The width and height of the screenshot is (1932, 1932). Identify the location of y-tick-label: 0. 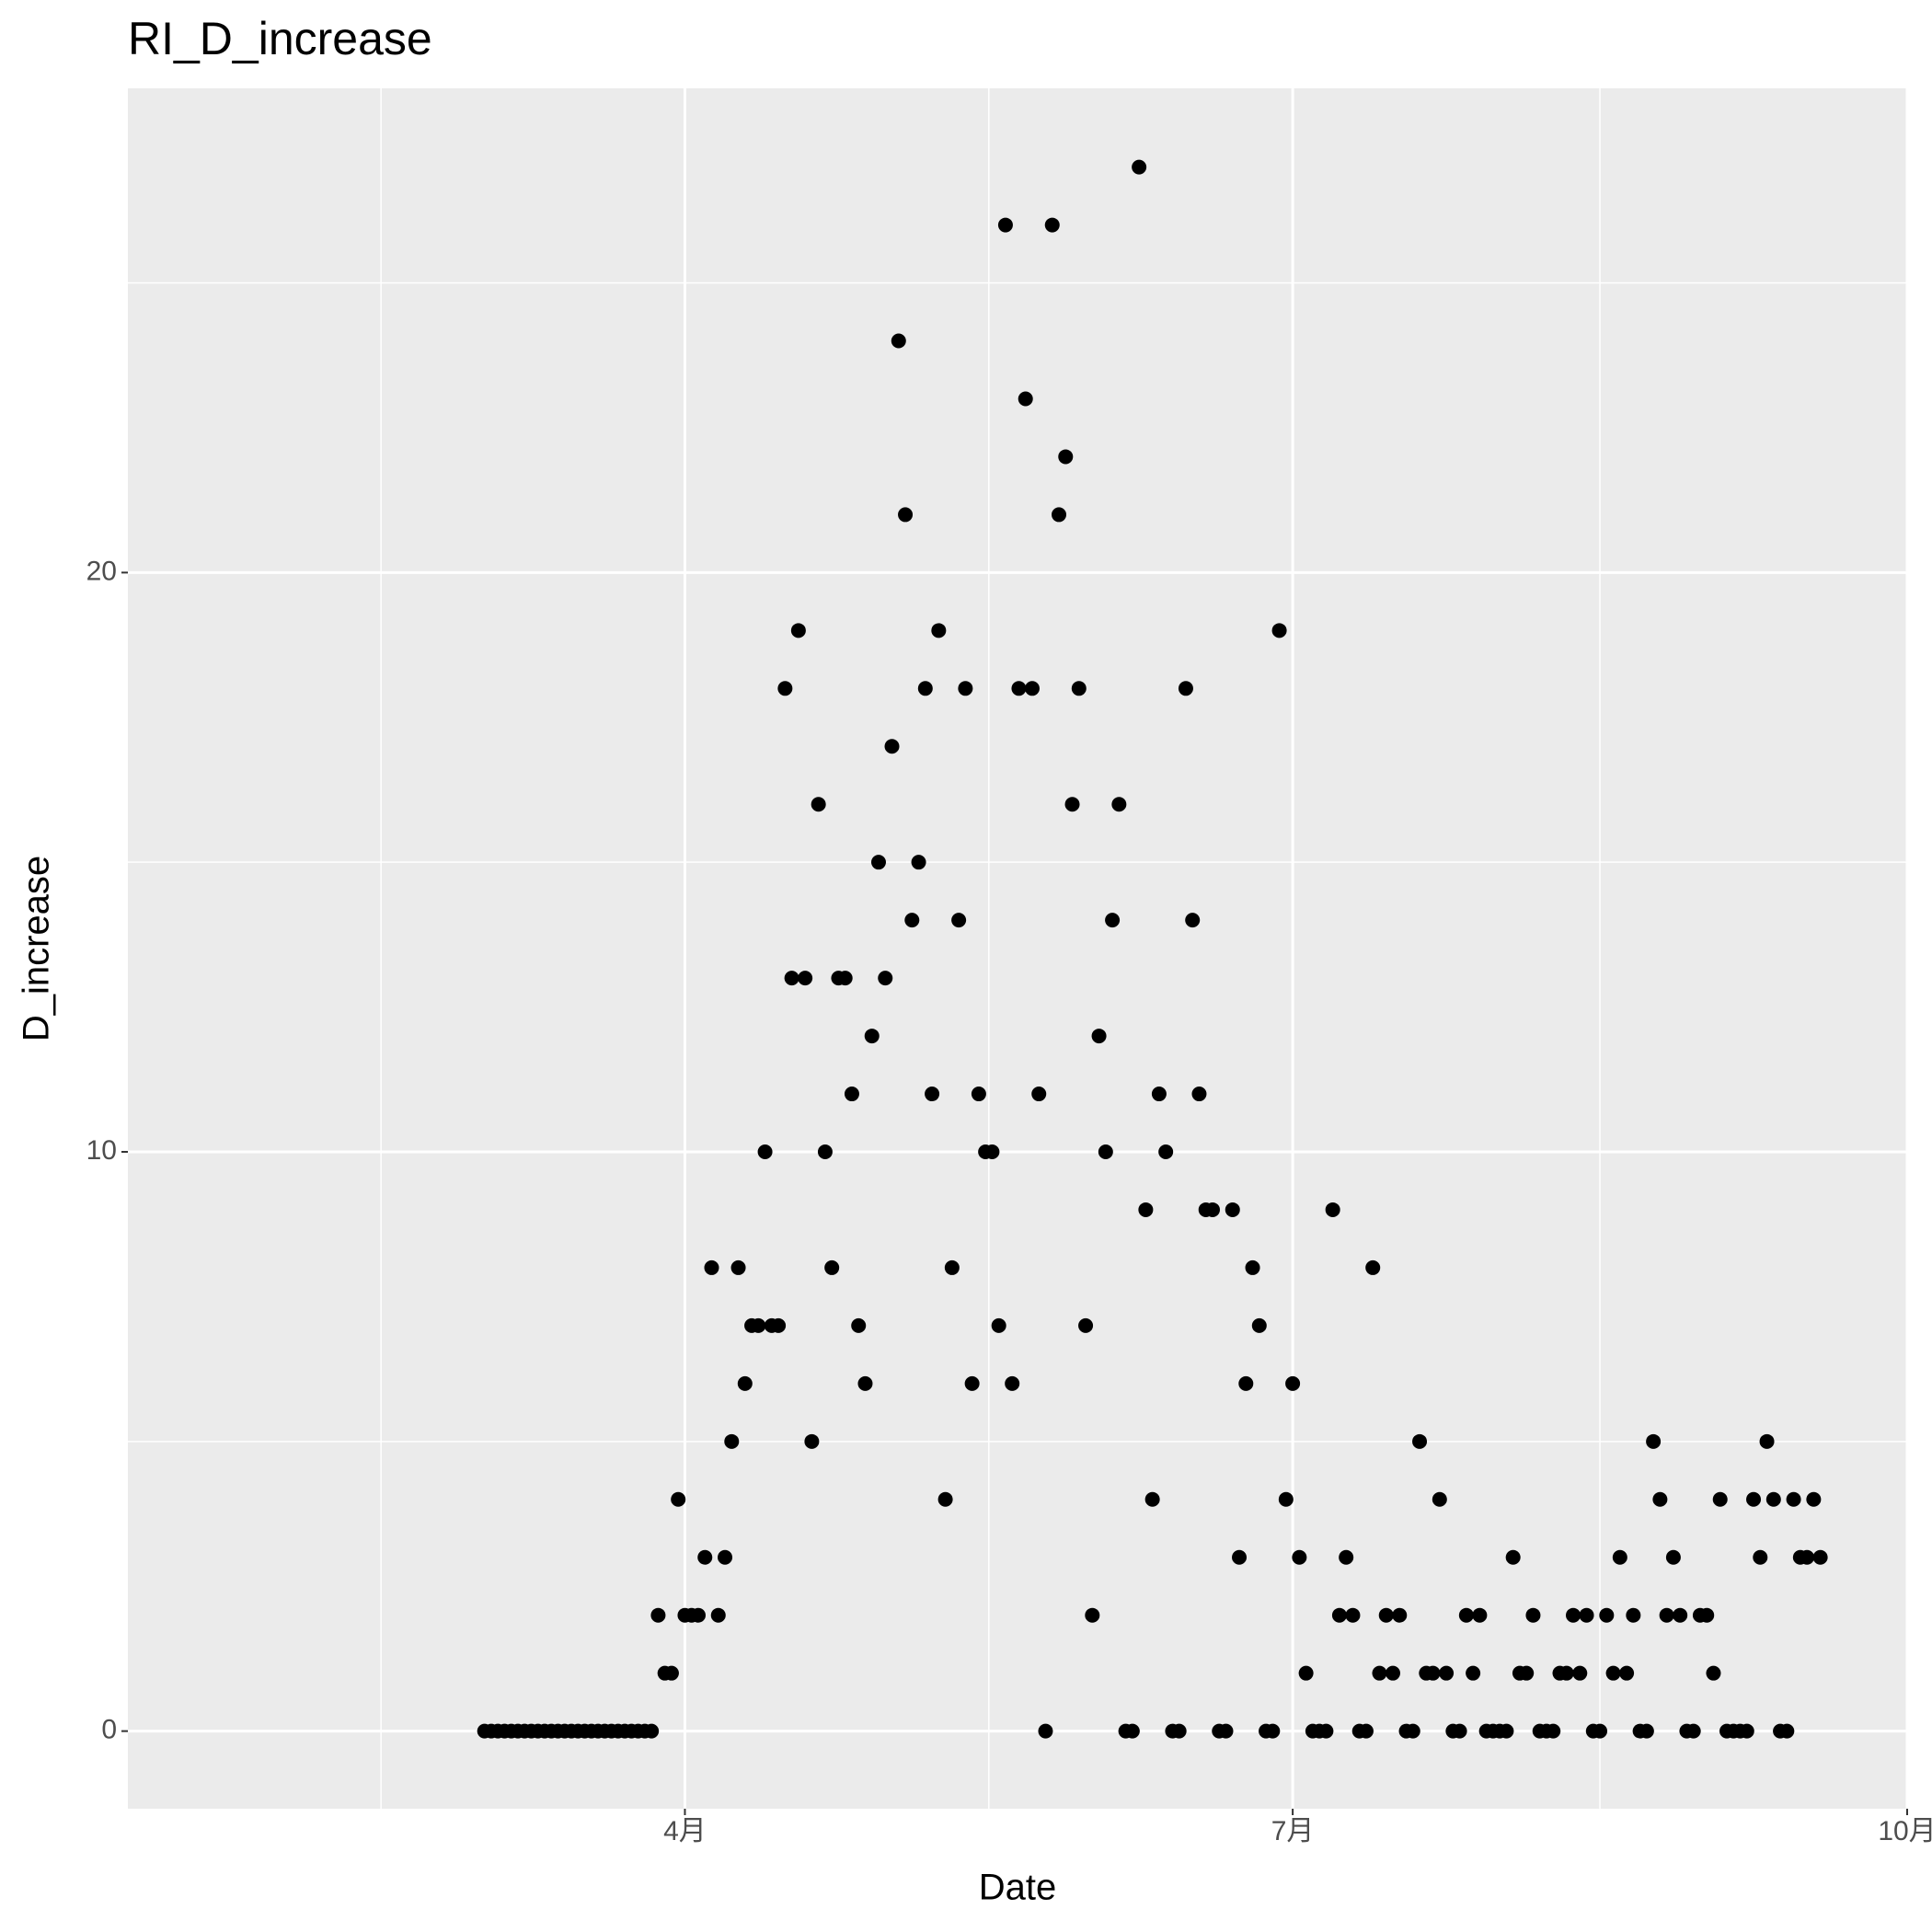
(109, 1730).